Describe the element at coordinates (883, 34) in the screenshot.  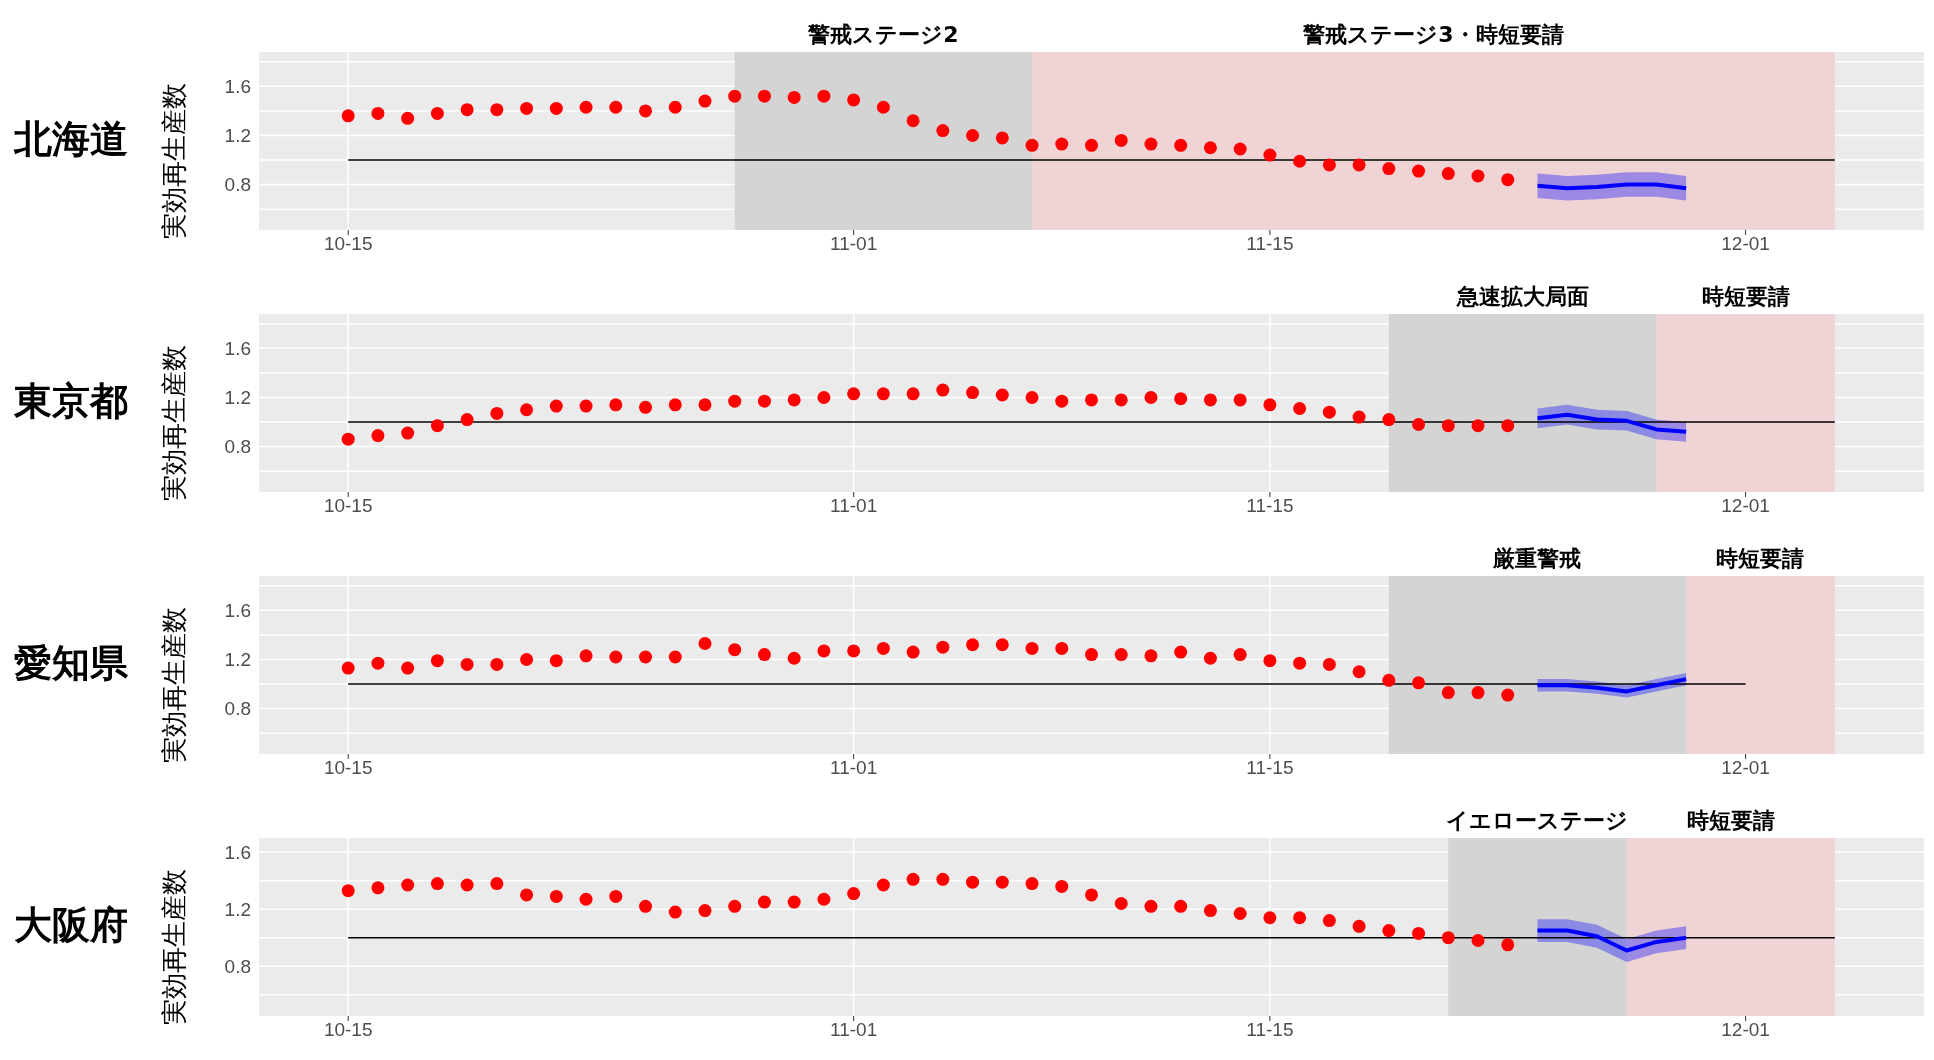
I see `band-label: 警戒ステージ2` at that location.